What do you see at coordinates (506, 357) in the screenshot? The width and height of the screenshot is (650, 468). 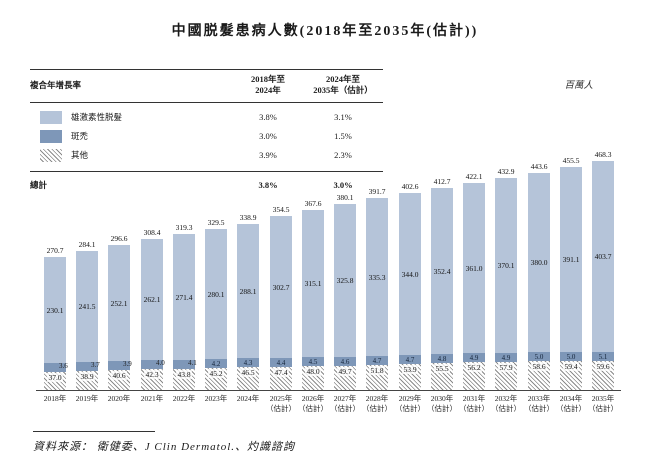 I see `segment-areata: 4.9` at bounding box center [506, 357].